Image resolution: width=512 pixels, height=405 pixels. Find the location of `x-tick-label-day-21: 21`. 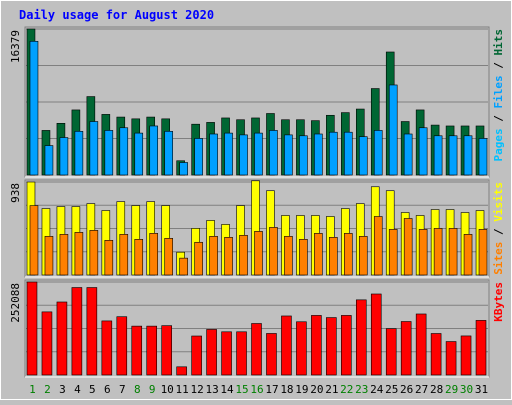

x-tick-label-day-21: 21 is located at coordinates (331, 389).